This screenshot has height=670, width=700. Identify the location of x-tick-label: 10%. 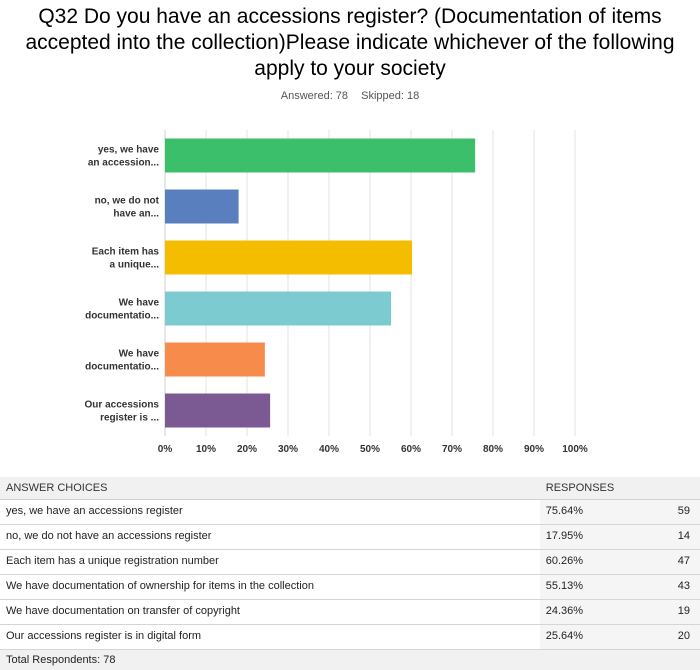
(206, 449).